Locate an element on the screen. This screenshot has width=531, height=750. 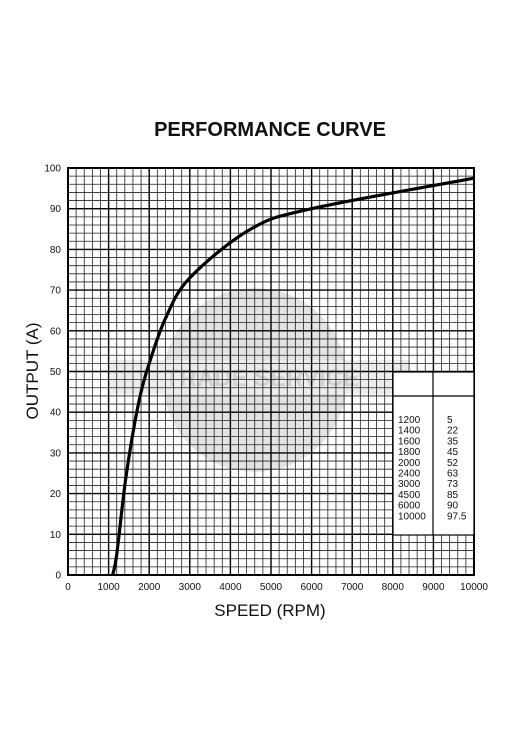
x-tick-label: 6000 is located at coordinates (311, 587).